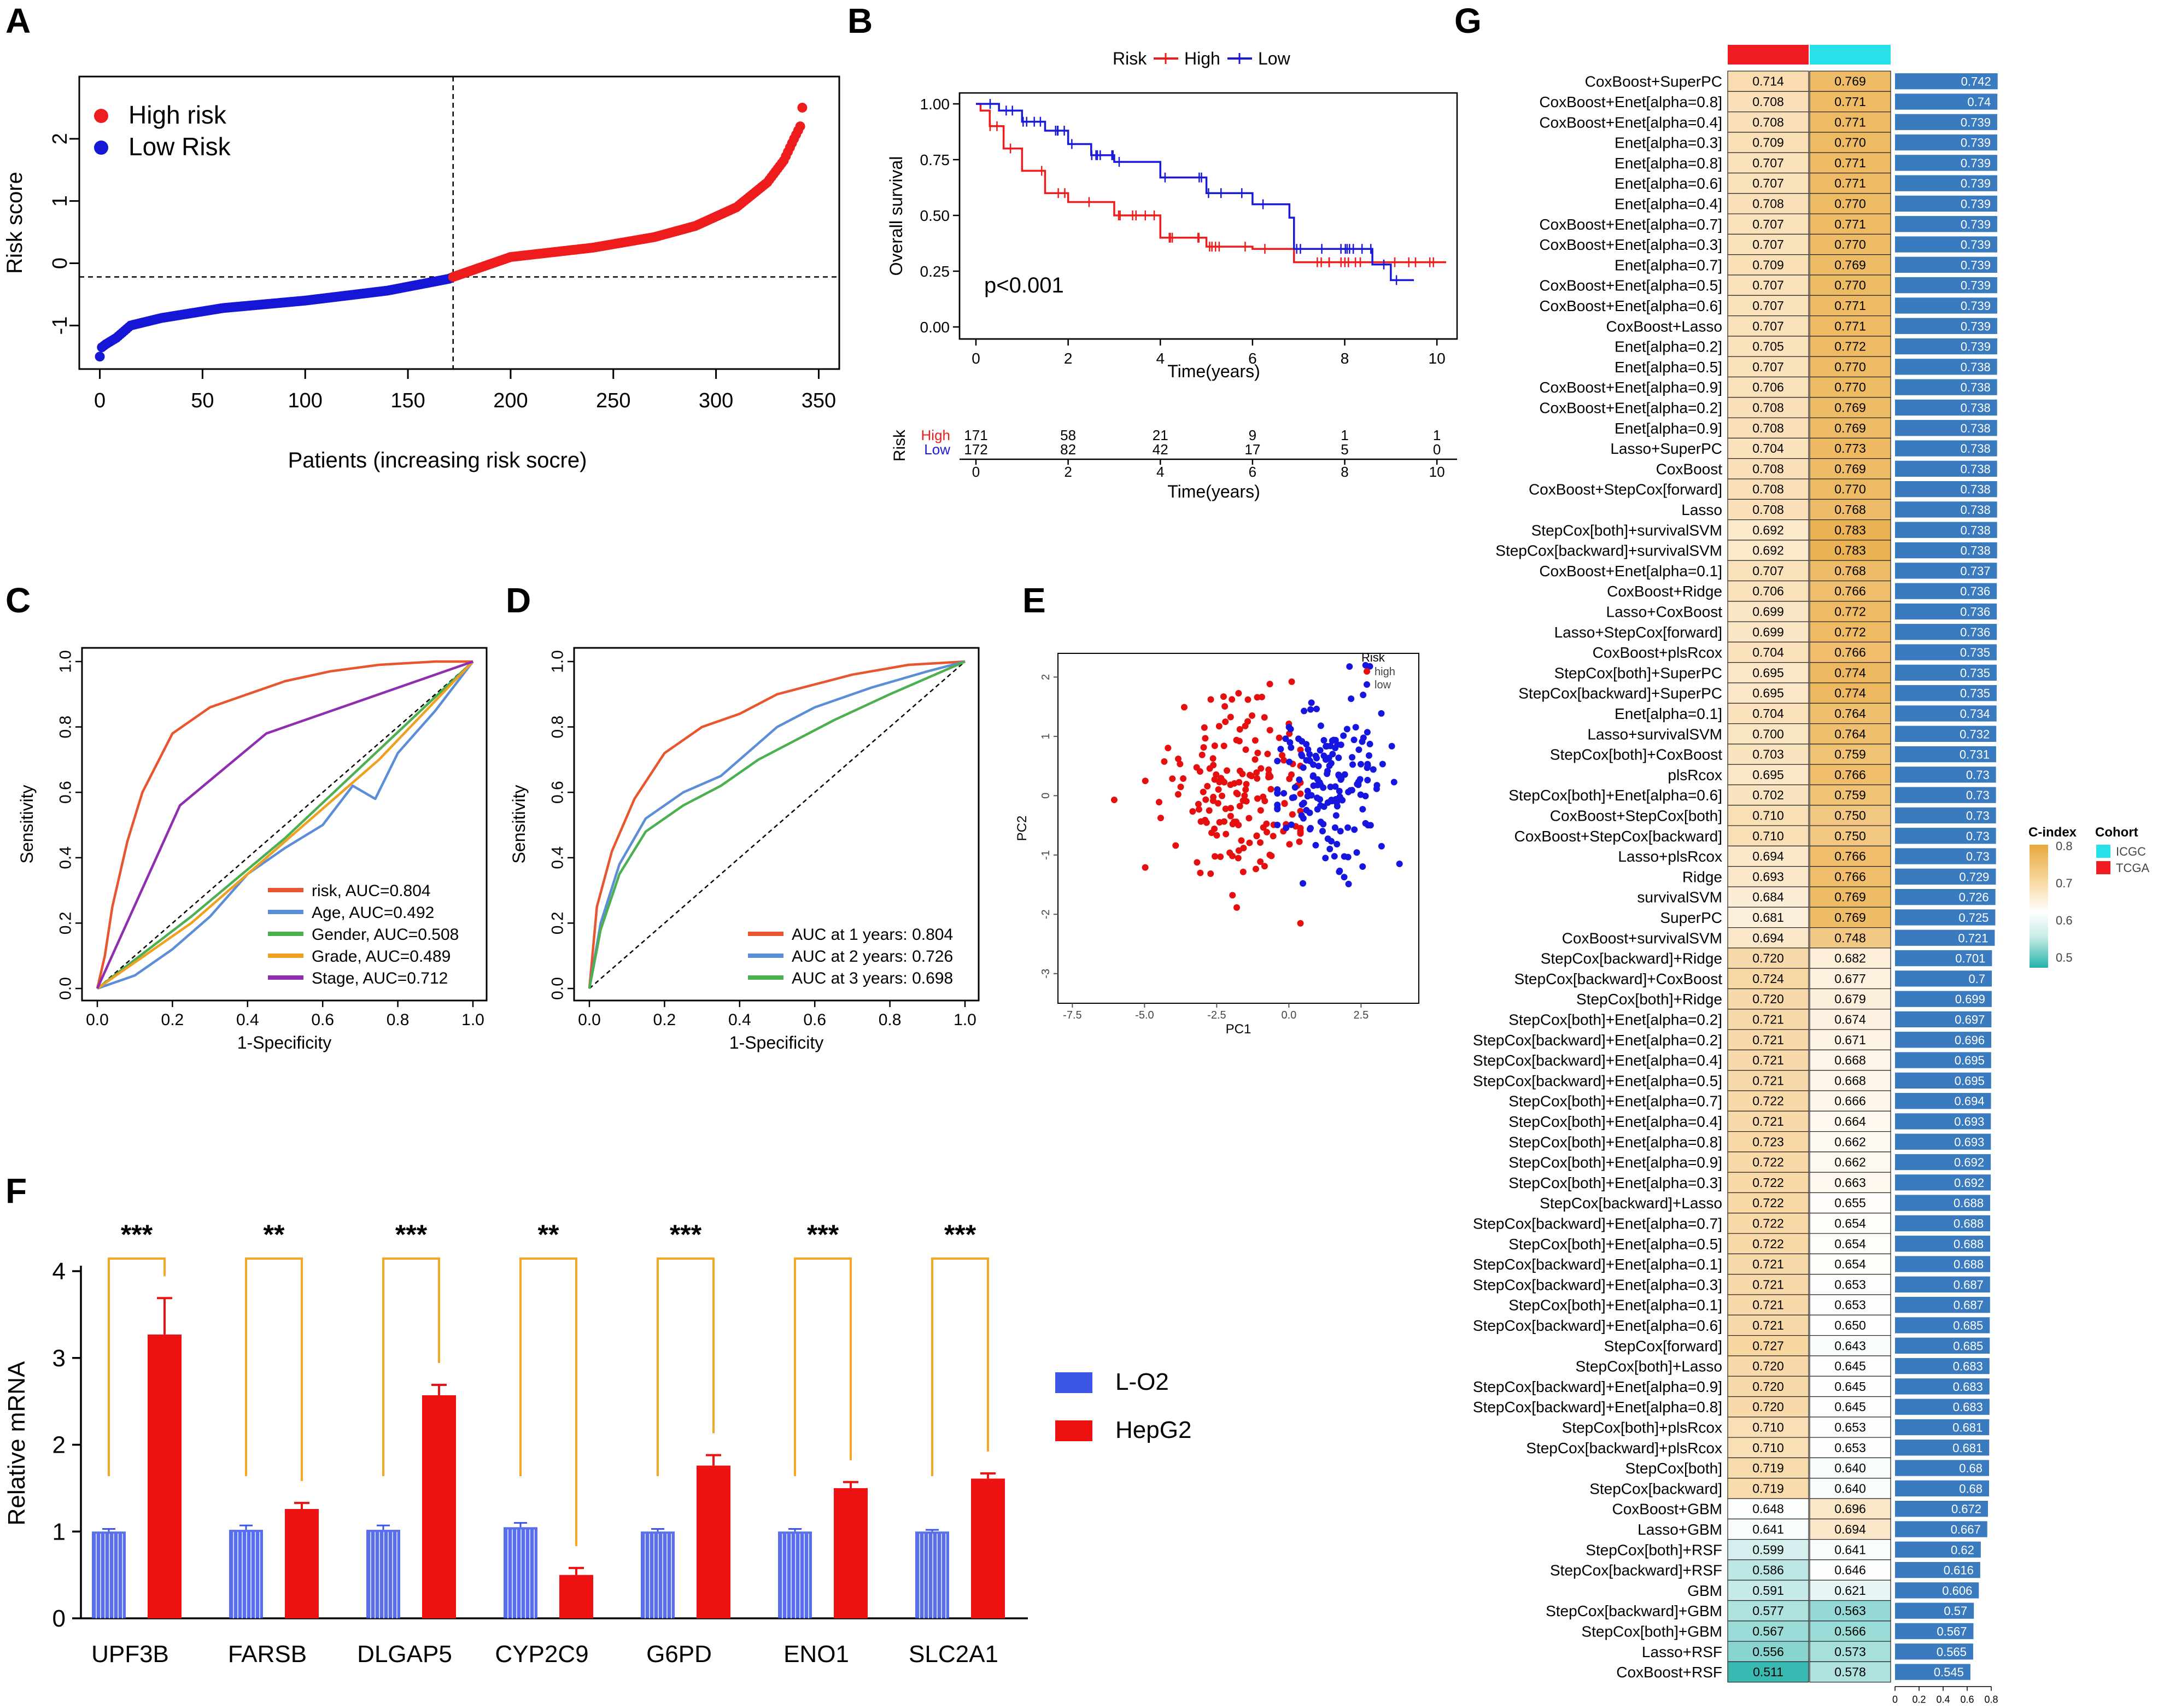 Image resolution: width=2158 pixels, height=1708 pixels. I want to click on row-label: Ridge, so click(1702, 876).